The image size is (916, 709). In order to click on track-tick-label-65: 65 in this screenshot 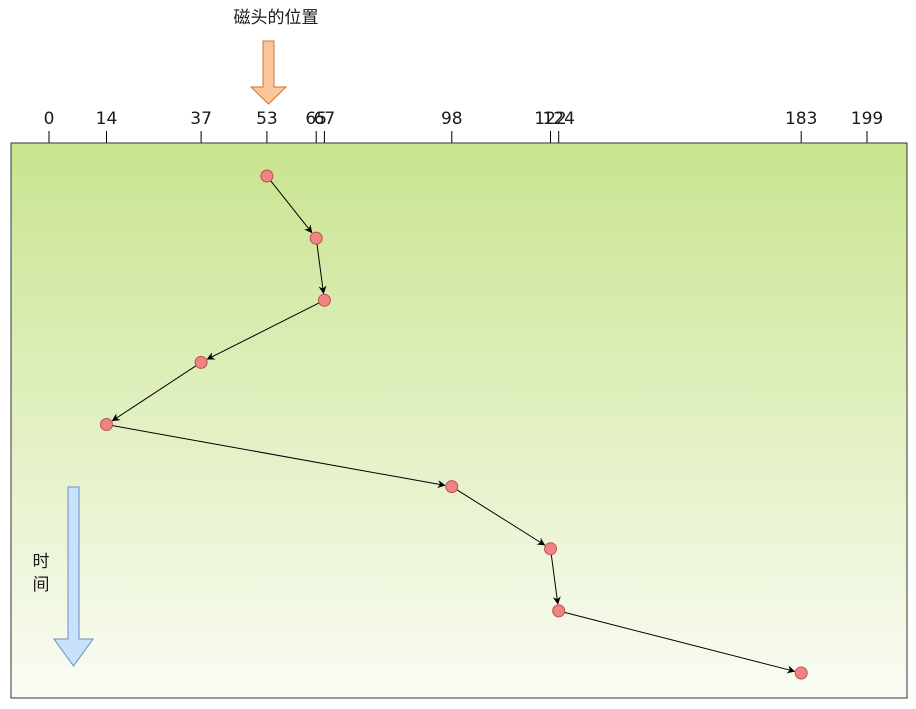, I will do `click(316, 119)`.